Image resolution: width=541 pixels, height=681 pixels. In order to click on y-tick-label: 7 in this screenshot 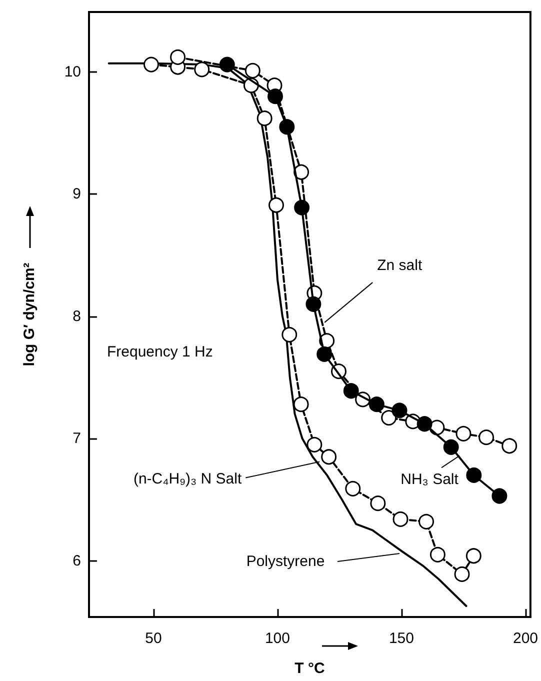, I will do `click(76, 439)`.